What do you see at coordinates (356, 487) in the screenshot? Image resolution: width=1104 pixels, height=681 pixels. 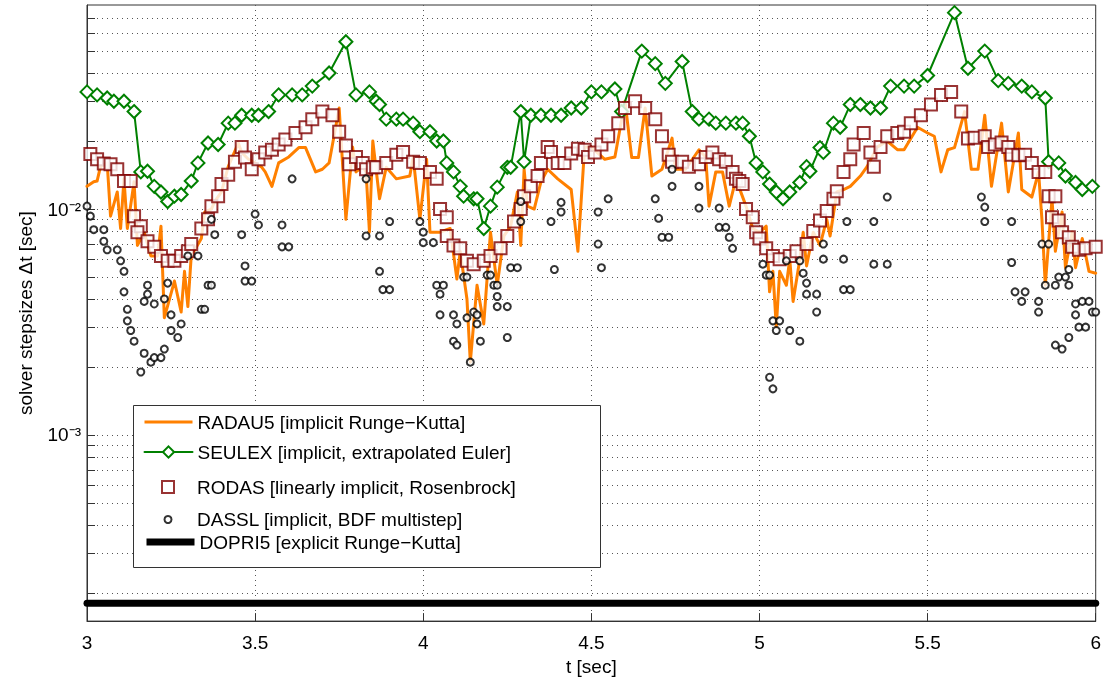 I see `legend-label: RODAS [linearly implicit, Rosenbrock]` at bounding box center [356, 487].